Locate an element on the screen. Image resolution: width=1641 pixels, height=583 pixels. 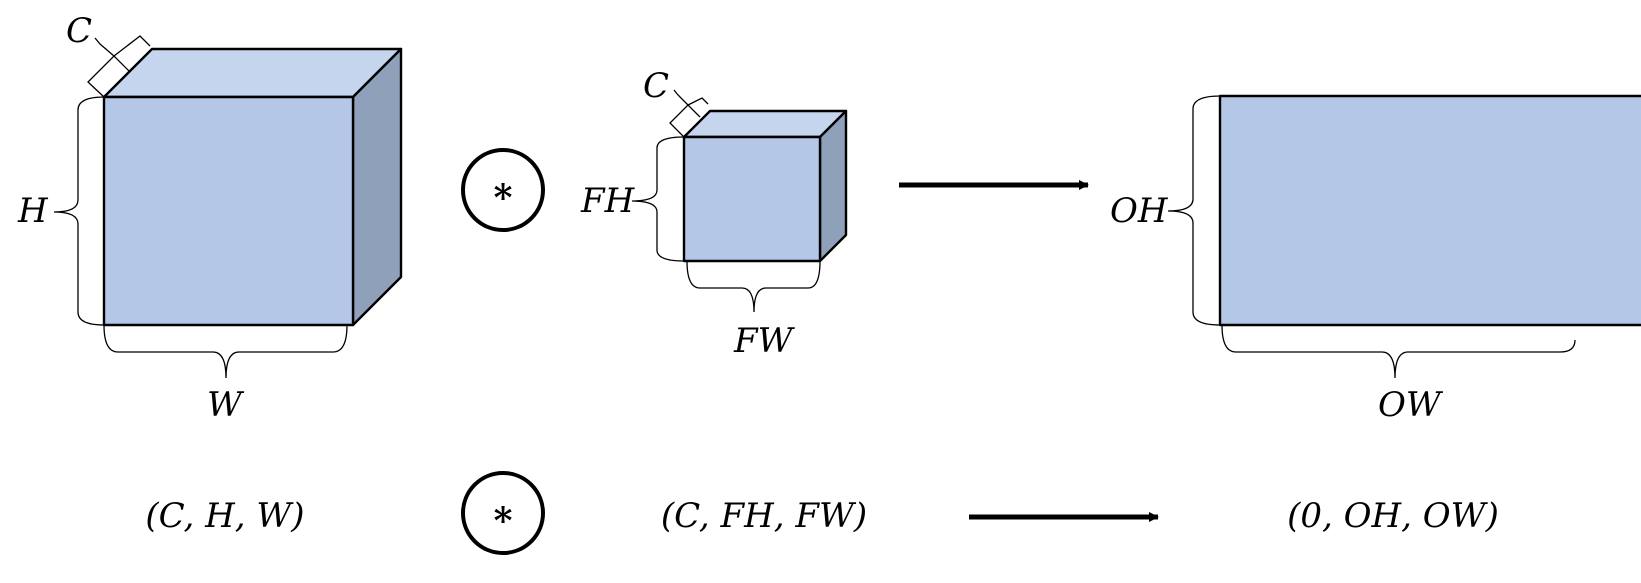
input-channel-brace is located at coordinates (119, 66).